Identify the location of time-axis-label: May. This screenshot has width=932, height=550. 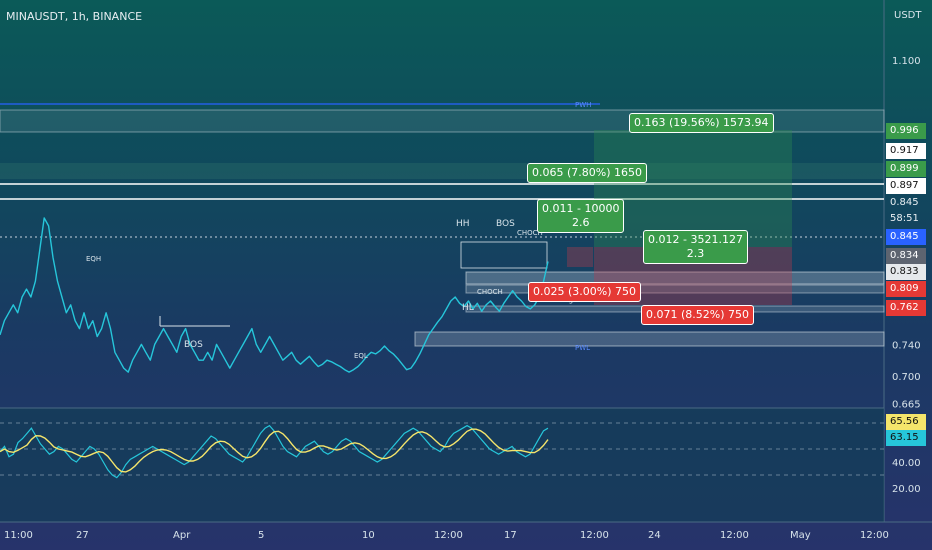
(800, 535).